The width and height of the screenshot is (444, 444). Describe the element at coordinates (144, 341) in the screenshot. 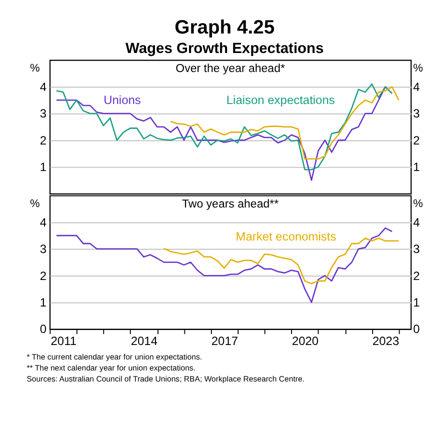

I see `x-tick-label: 2014` at that location.